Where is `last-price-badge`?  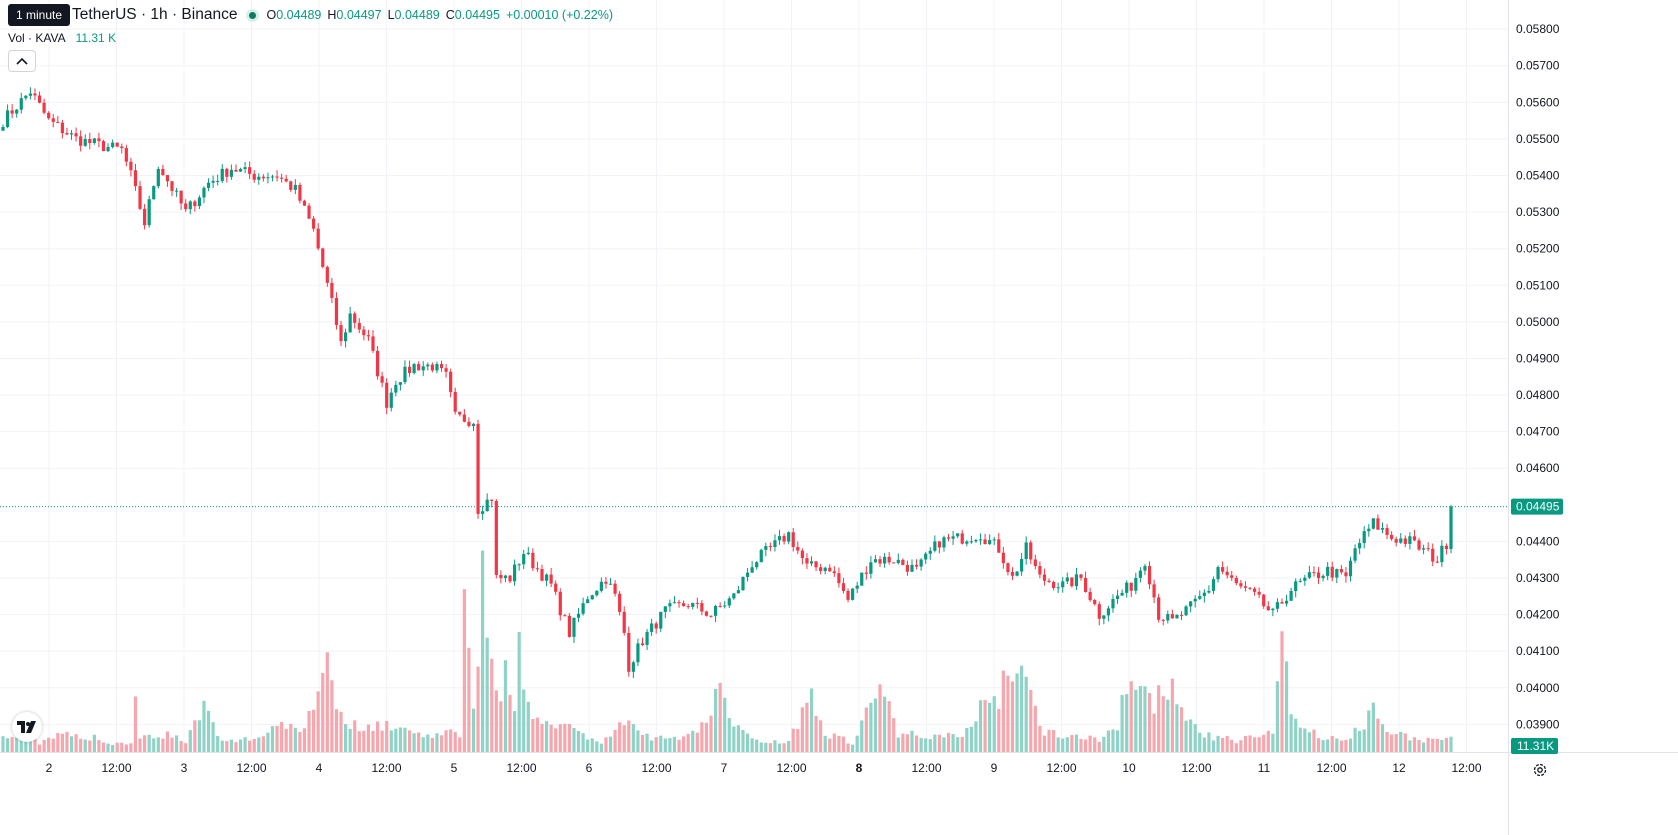 last-price-badge is located at coordinates (1537, 506).